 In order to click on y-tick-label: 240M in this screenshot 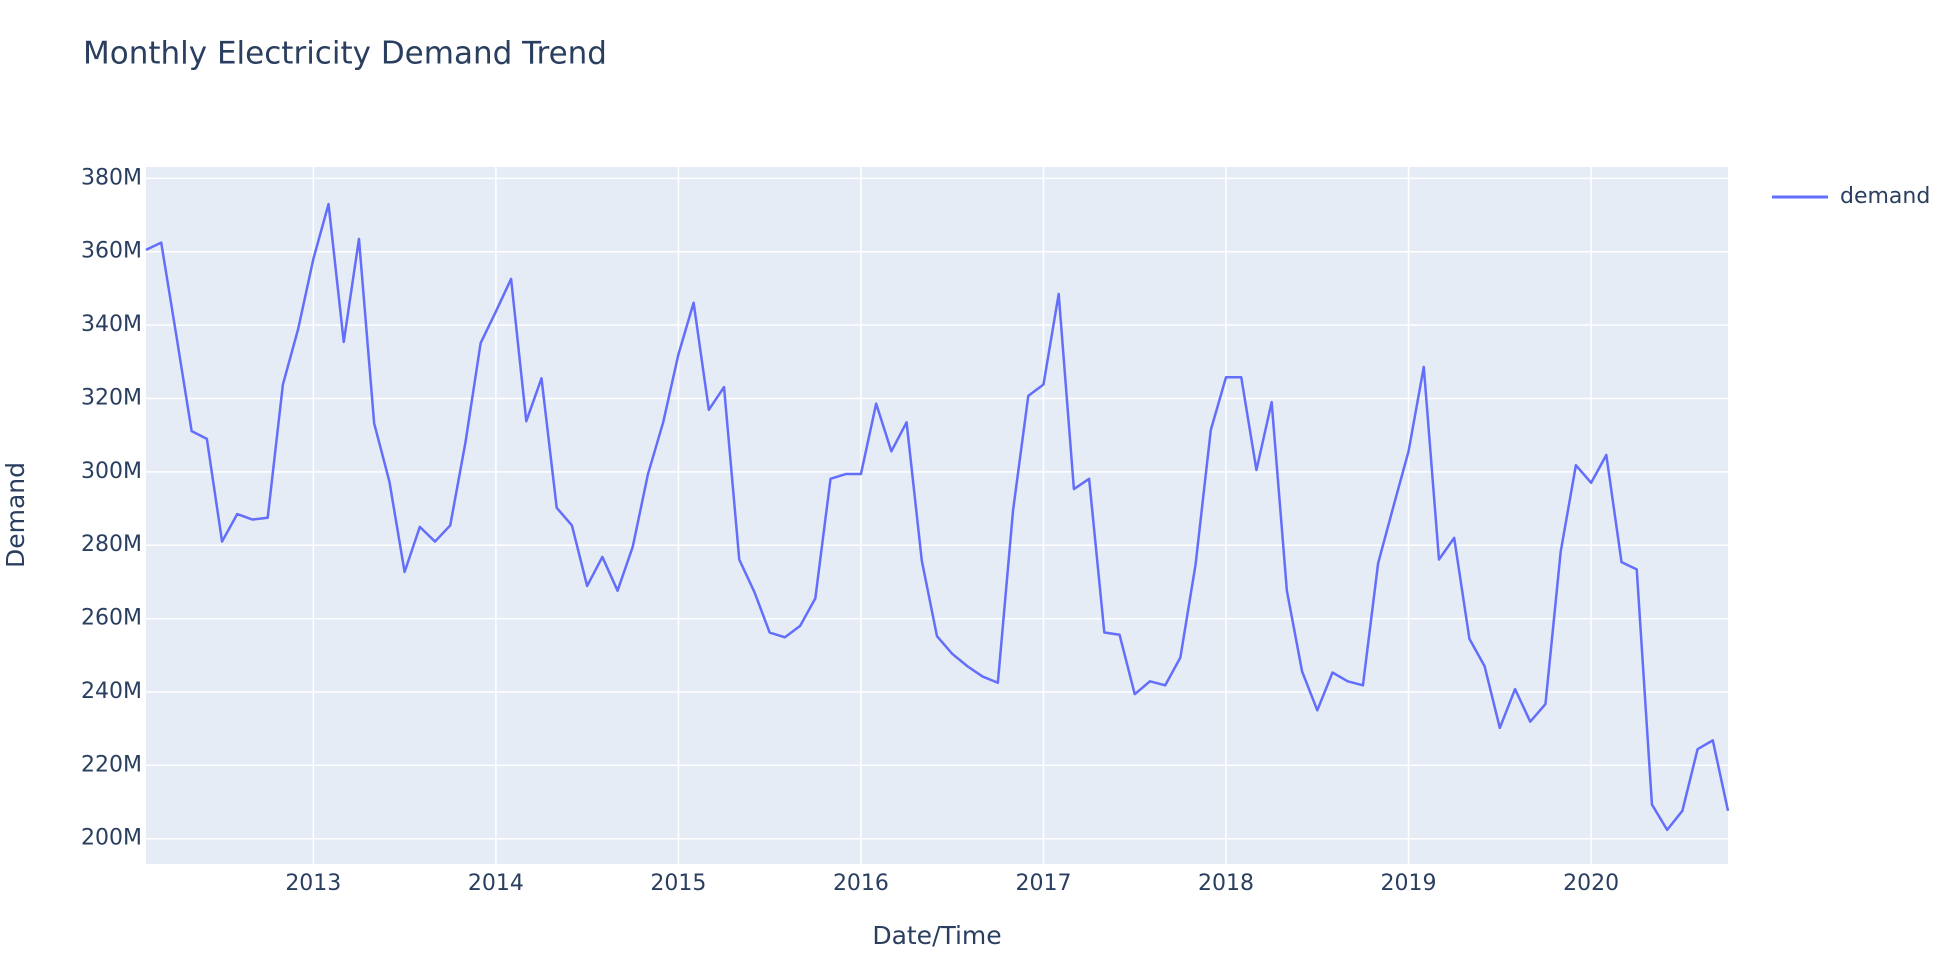, I will do `click(111, 691)`.